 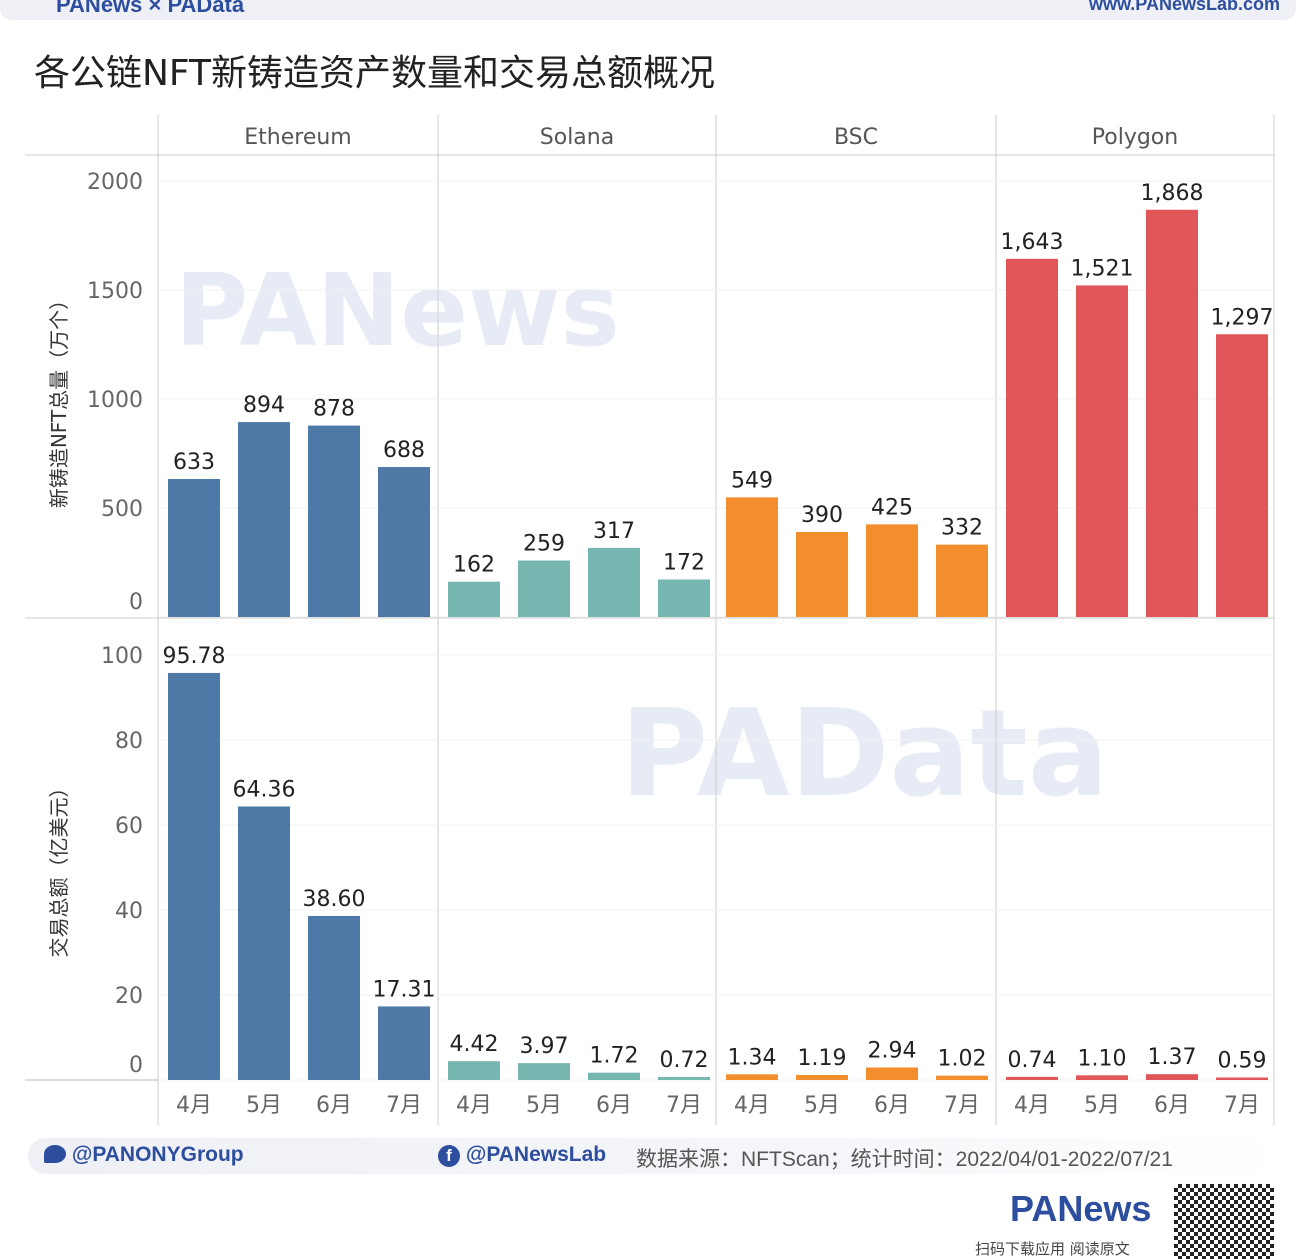 What do you see at coordinates (544, 1046) in the screenshot?
I see `data-label: 3.97` at bounding box center [544, 1046].